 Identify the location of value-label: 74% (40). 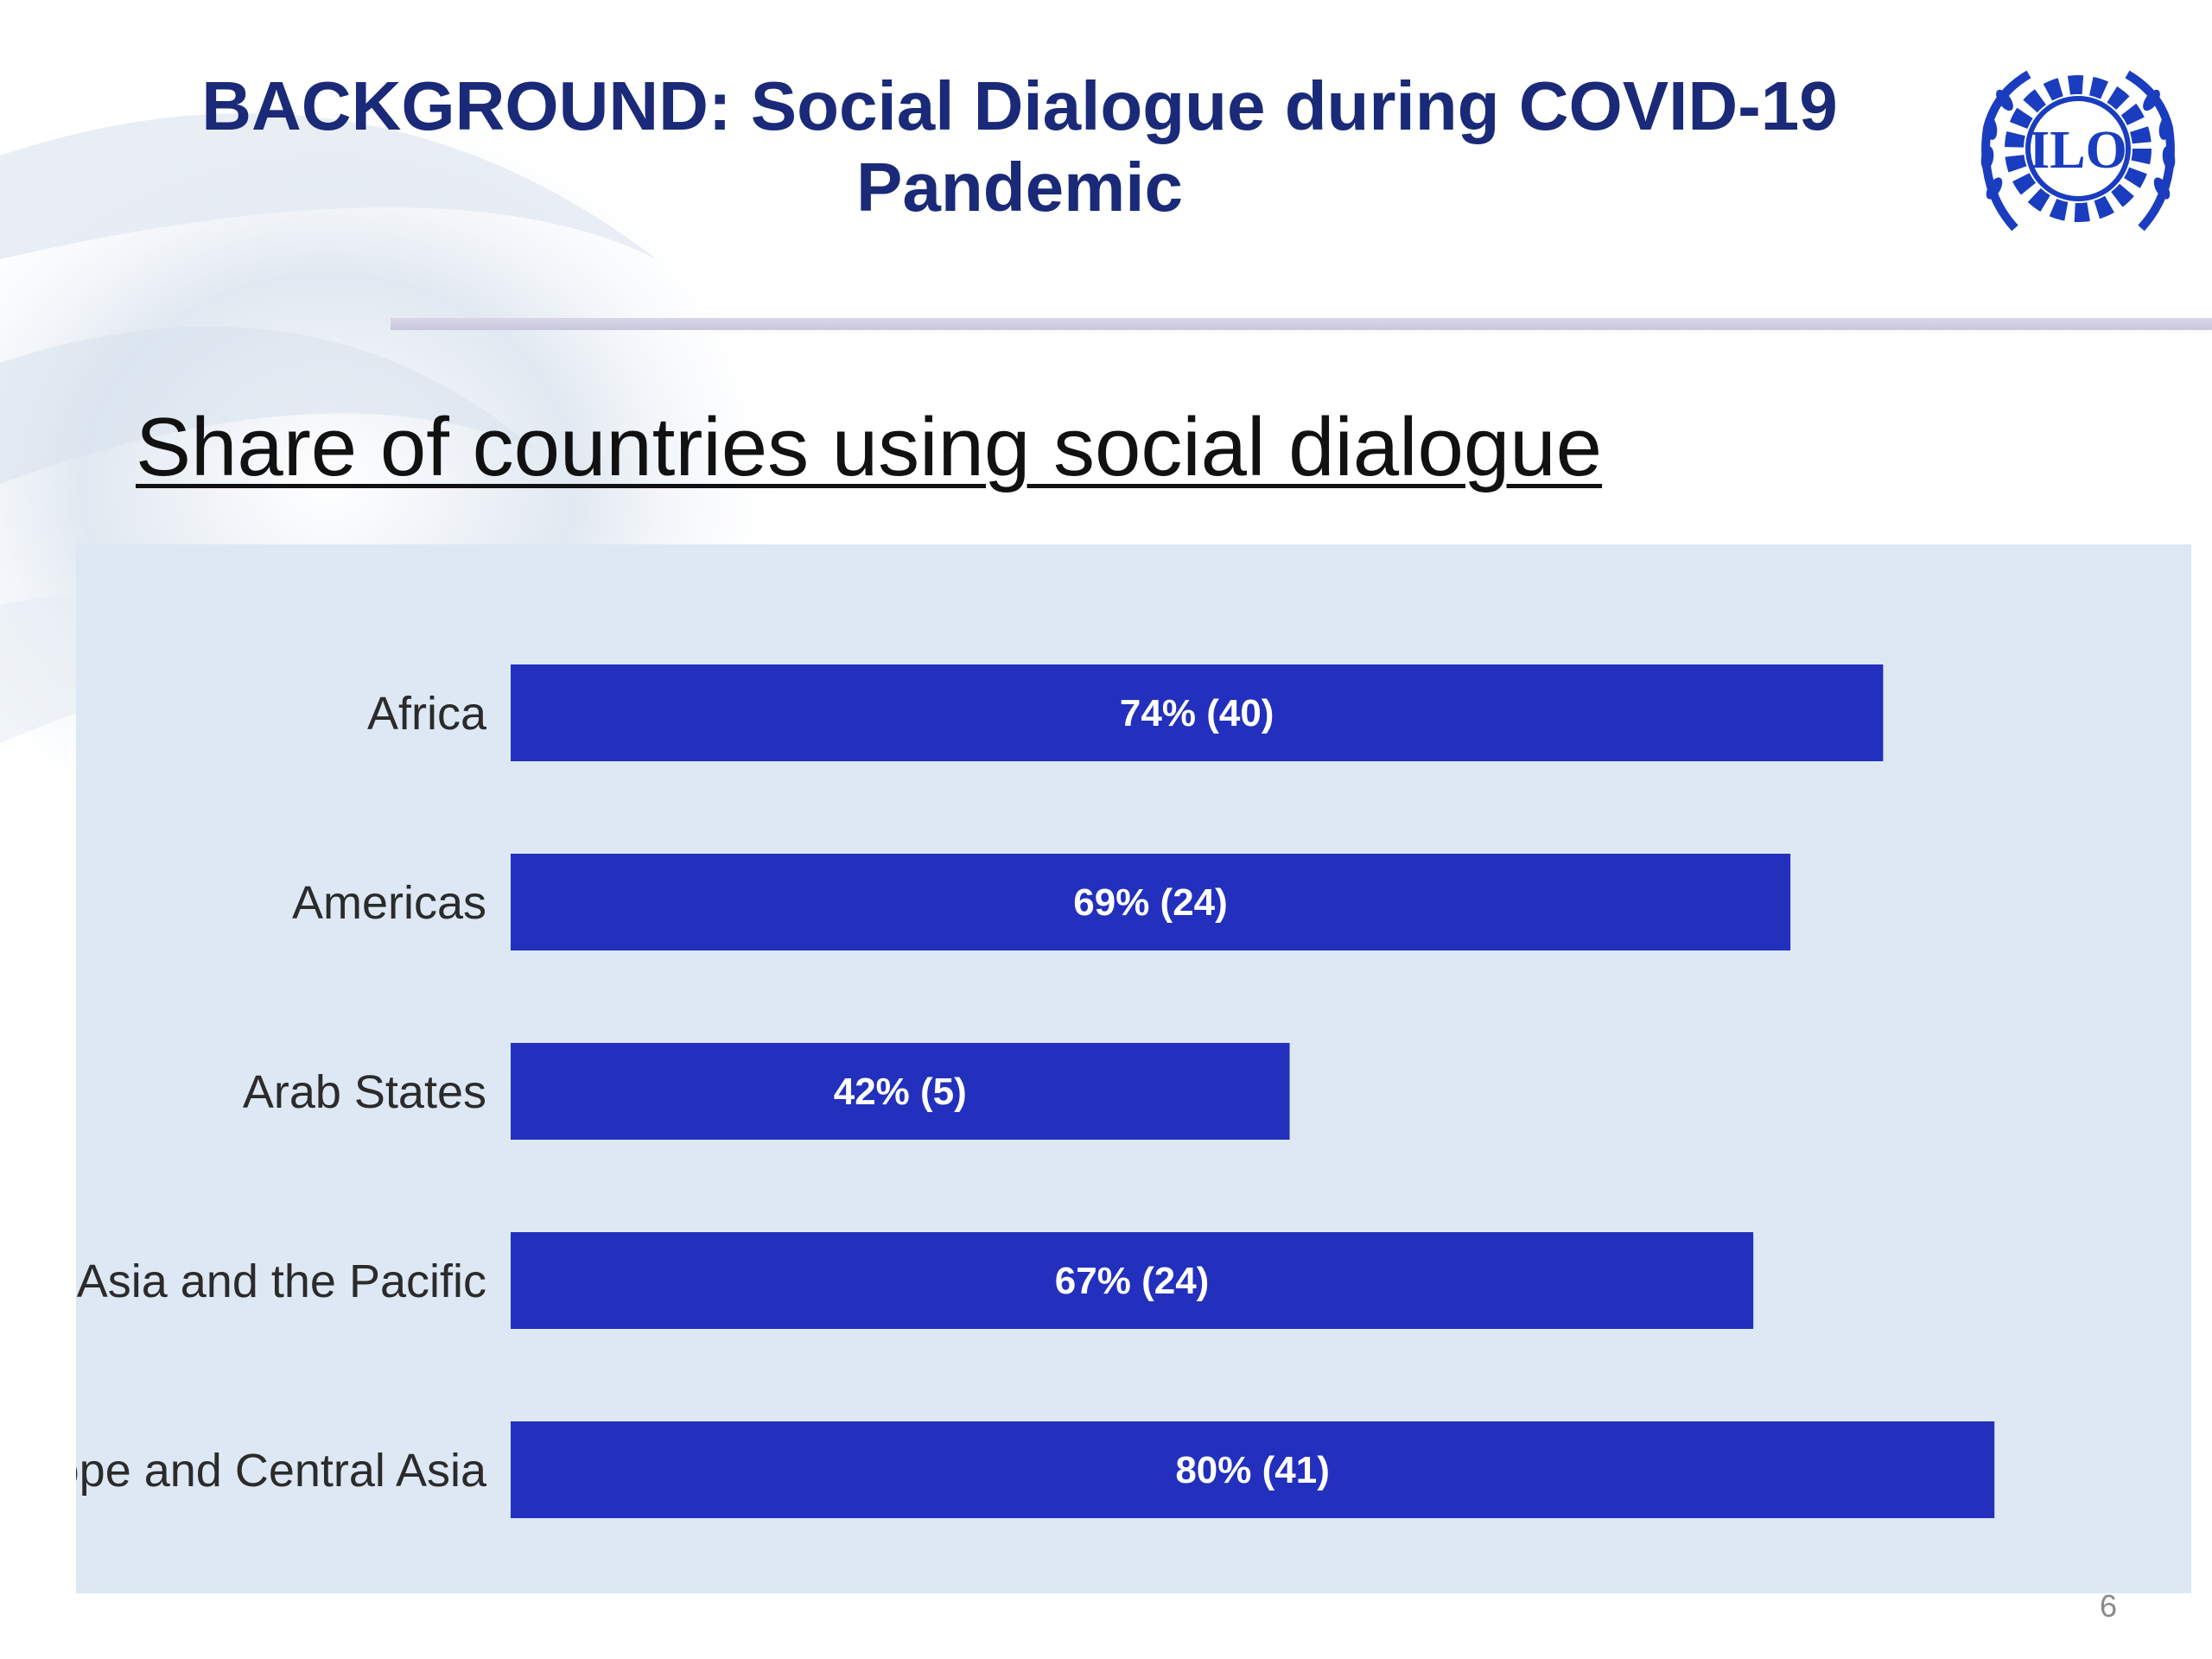
(1197, 713).